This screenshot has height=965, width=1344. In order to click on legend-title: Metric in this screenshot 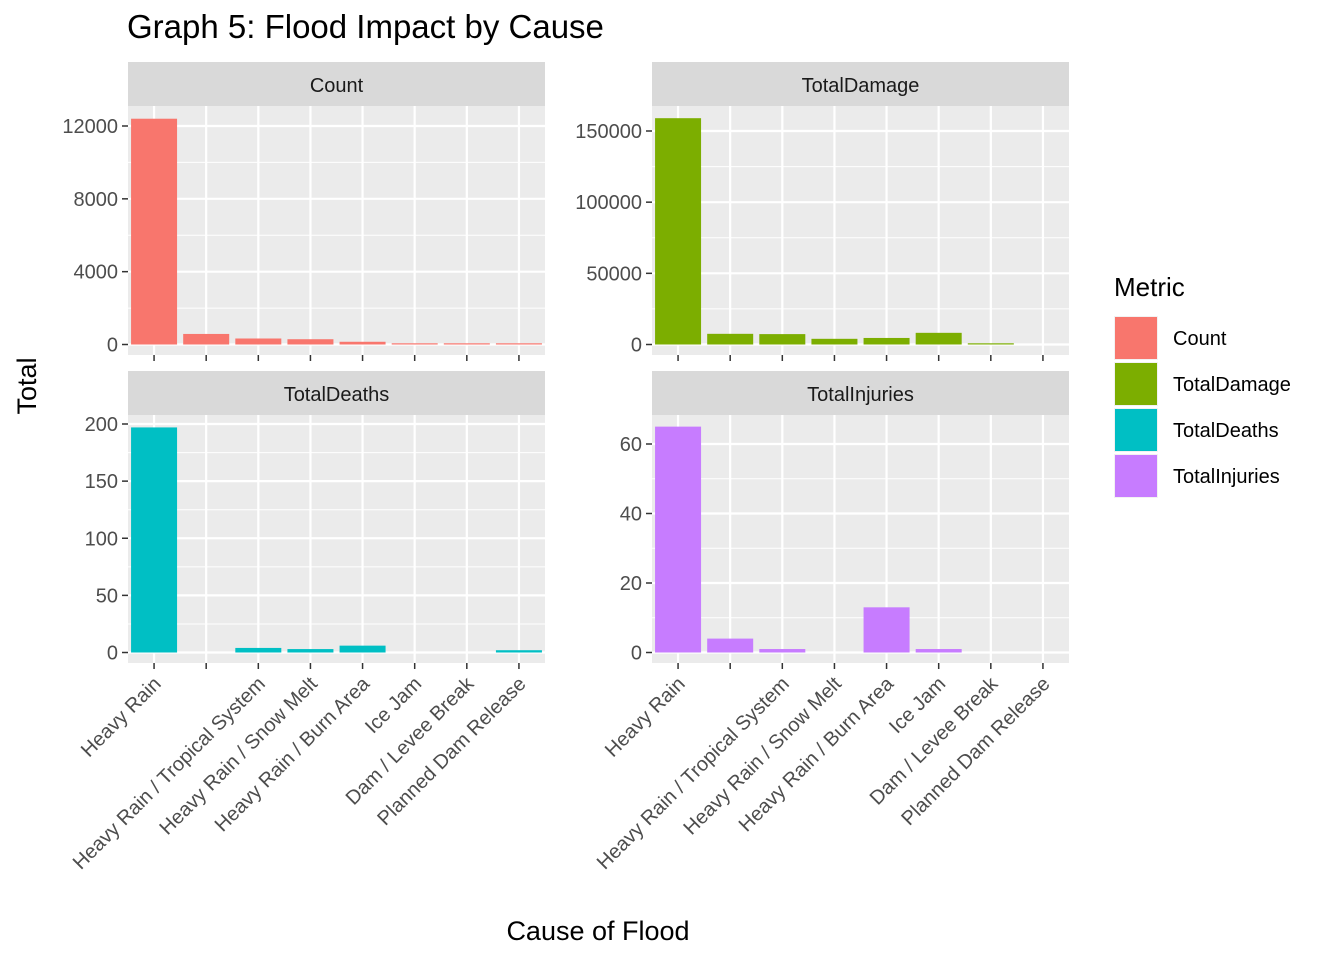, I will do `click(1149, 287)`.